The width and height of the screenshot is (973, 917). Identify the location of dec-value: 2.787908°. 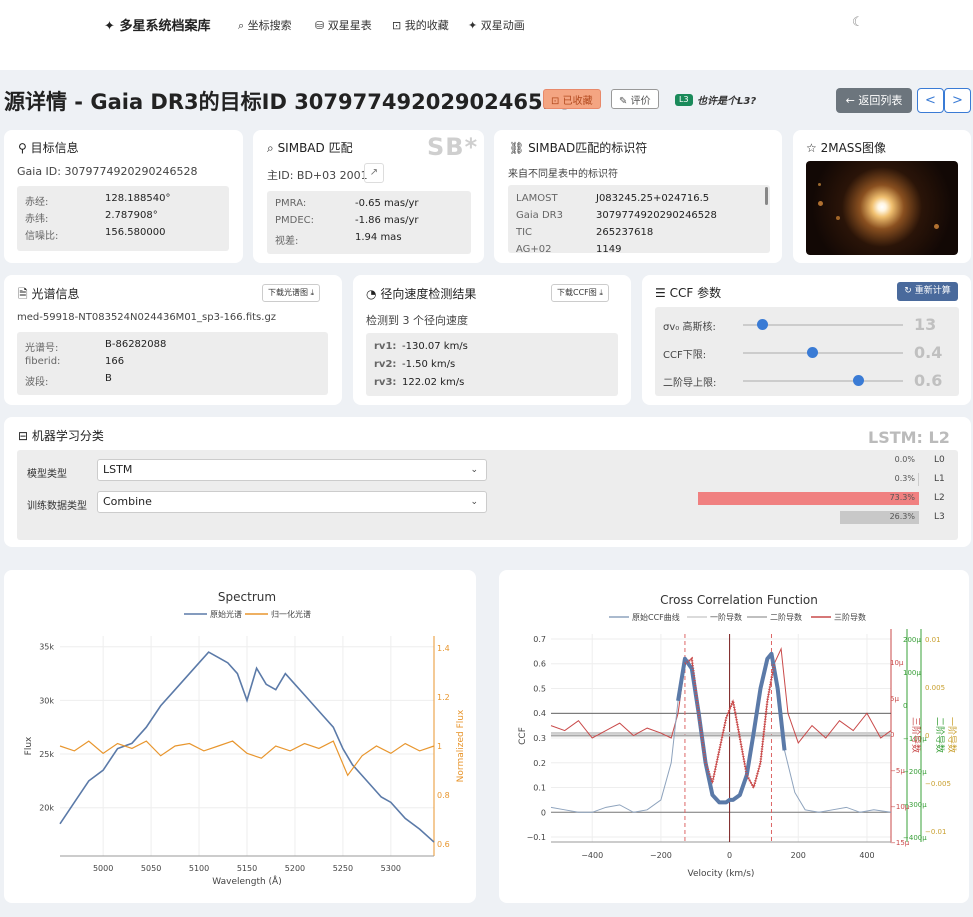
(131, 215).